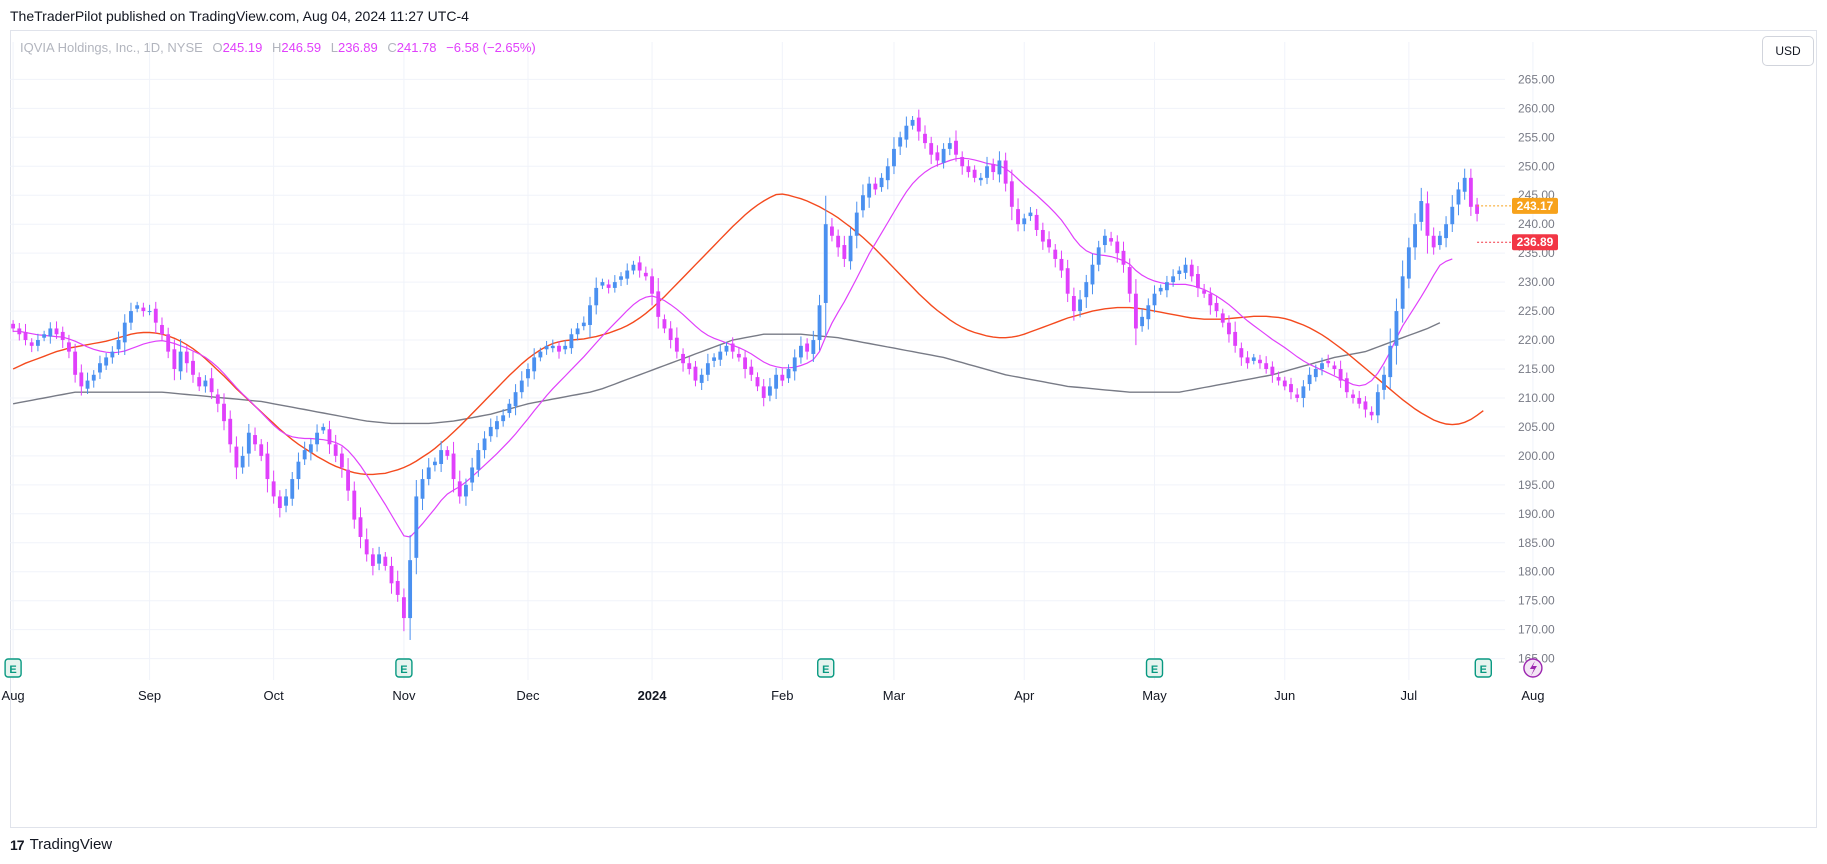  I want to click on high-value: 246.59, so click(301, 47).